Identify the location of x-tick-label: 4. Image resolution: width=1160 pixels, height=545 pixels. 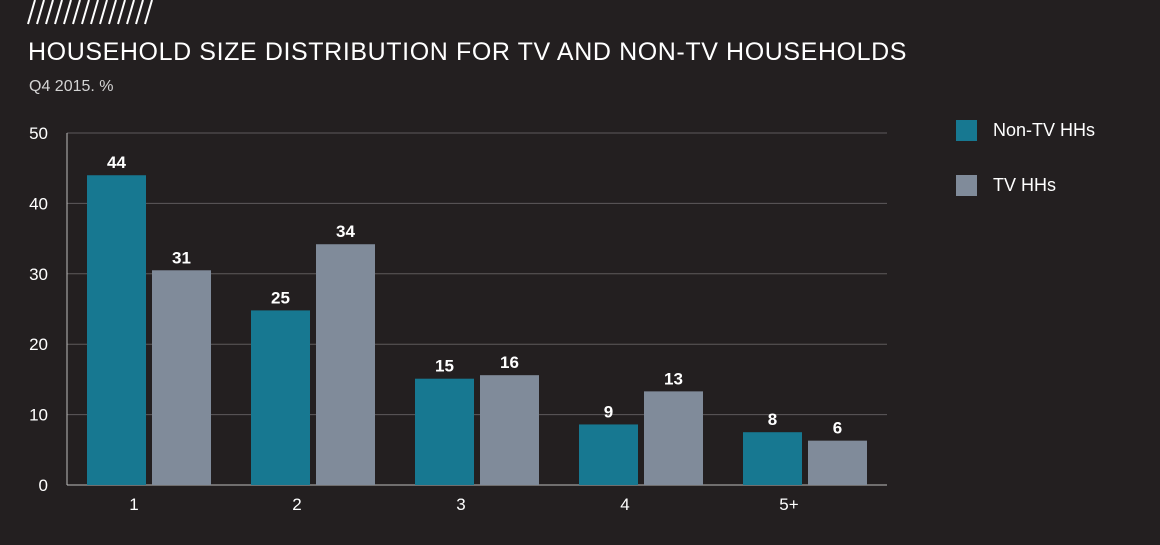
(624, 504).